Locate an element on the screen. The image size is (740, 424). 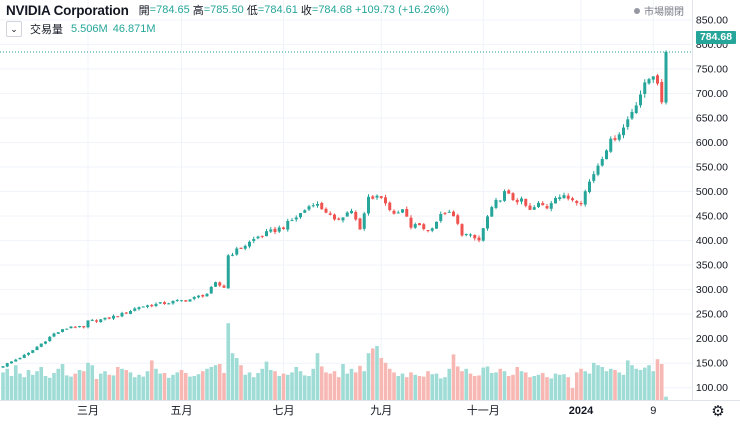
x-tick-label: 9 is located at coordinates (653, 411).